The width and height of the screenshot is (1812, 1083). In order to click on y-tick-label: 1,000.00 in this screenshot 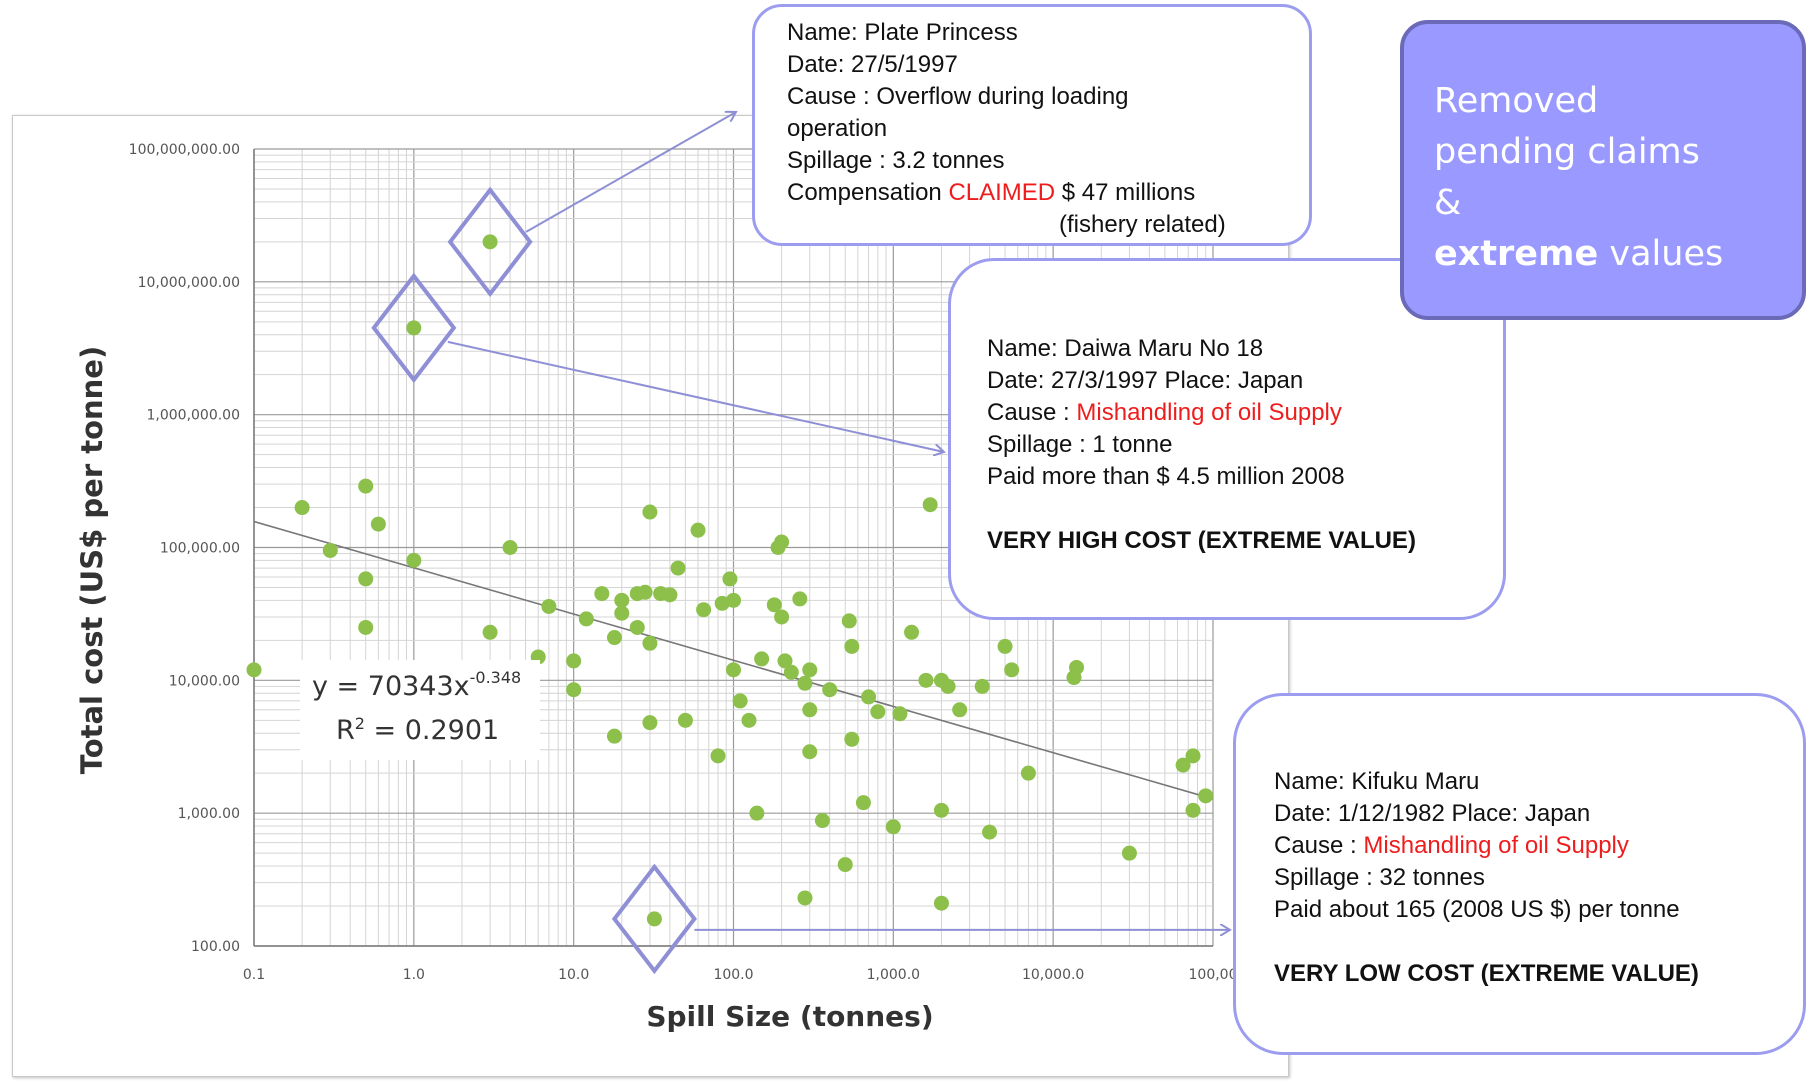, I will do `click(209, 814)`.